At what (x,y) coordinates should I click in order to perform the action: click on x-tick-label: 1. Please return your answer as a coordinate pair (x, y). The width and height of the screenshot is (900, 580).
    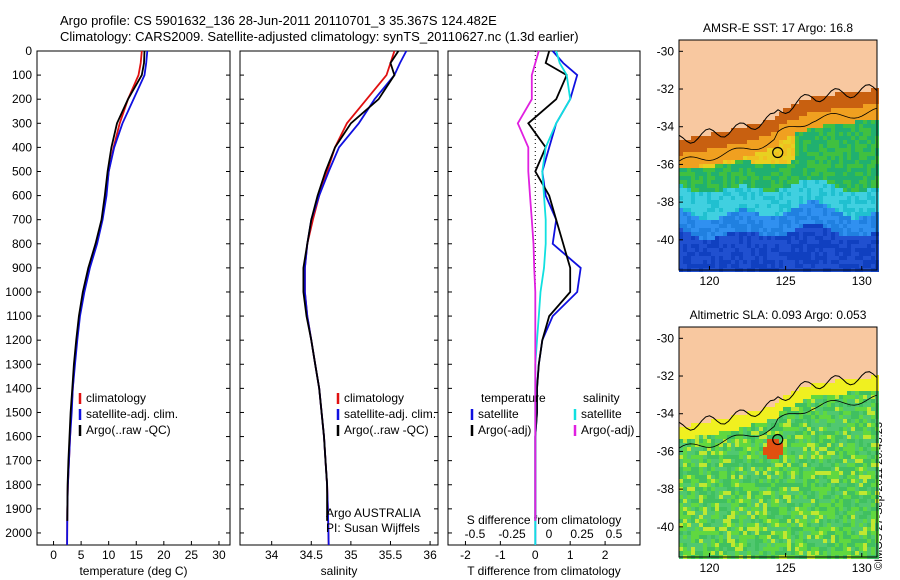
    Looking at the image, I should click on (570, 555).